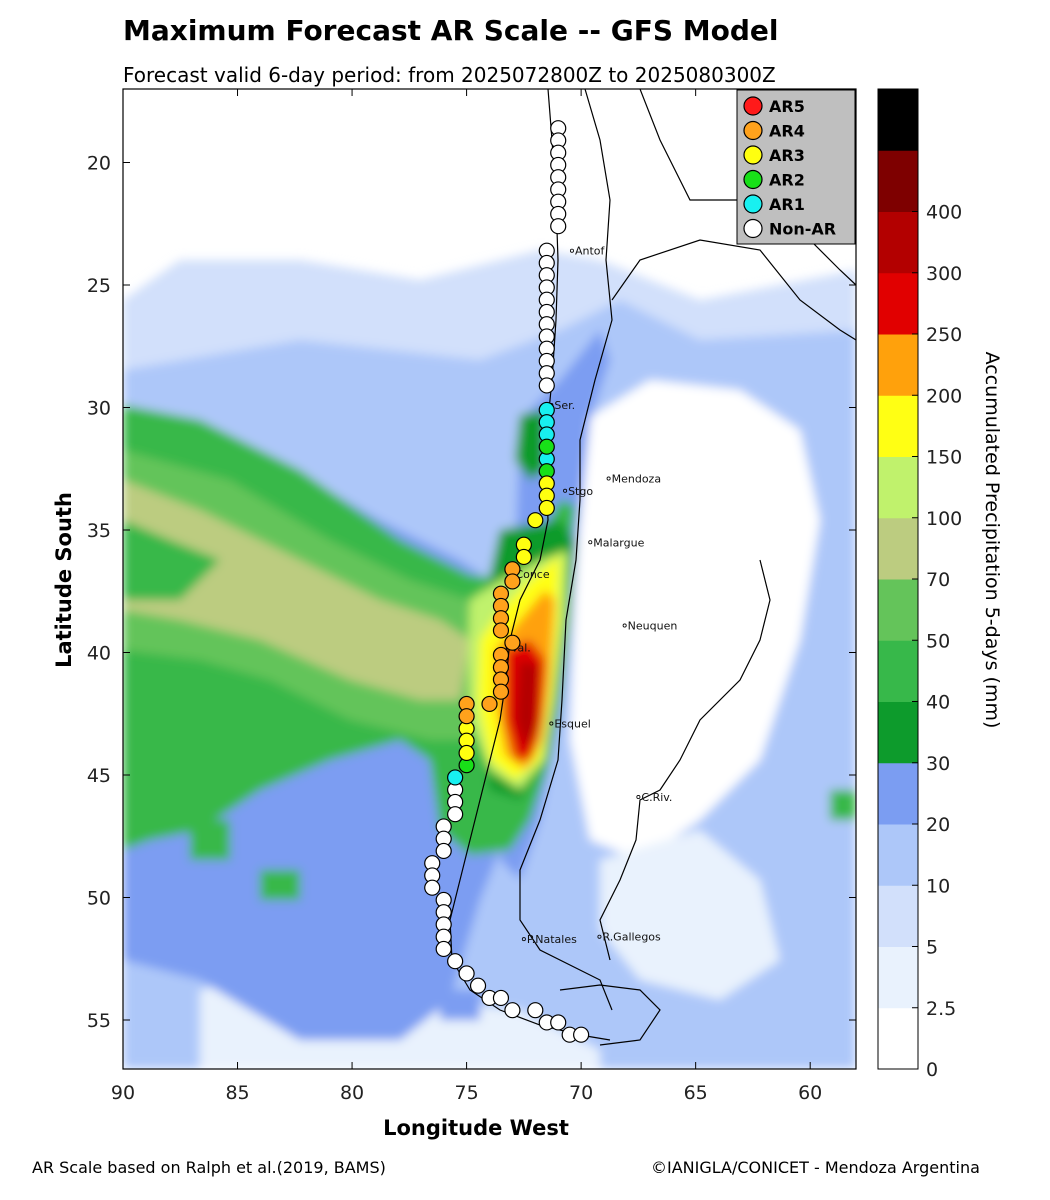 The width and height of the screenshot is (1050, 1200). Describe the element at coordinates (636, 479) in the screenshot. I see `city-label: Mendoza` at that location.